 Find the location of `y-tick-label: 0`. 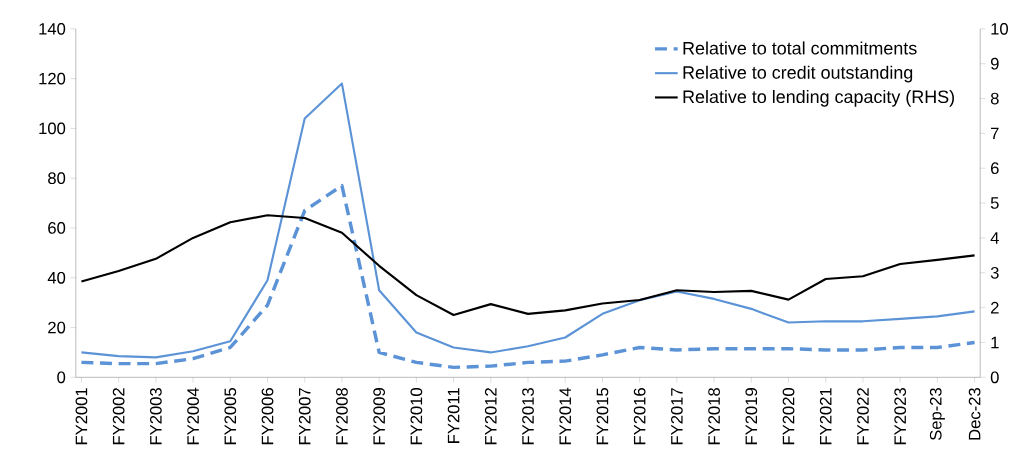

y-tick-label: 0 is located at coordinates (61, 377).